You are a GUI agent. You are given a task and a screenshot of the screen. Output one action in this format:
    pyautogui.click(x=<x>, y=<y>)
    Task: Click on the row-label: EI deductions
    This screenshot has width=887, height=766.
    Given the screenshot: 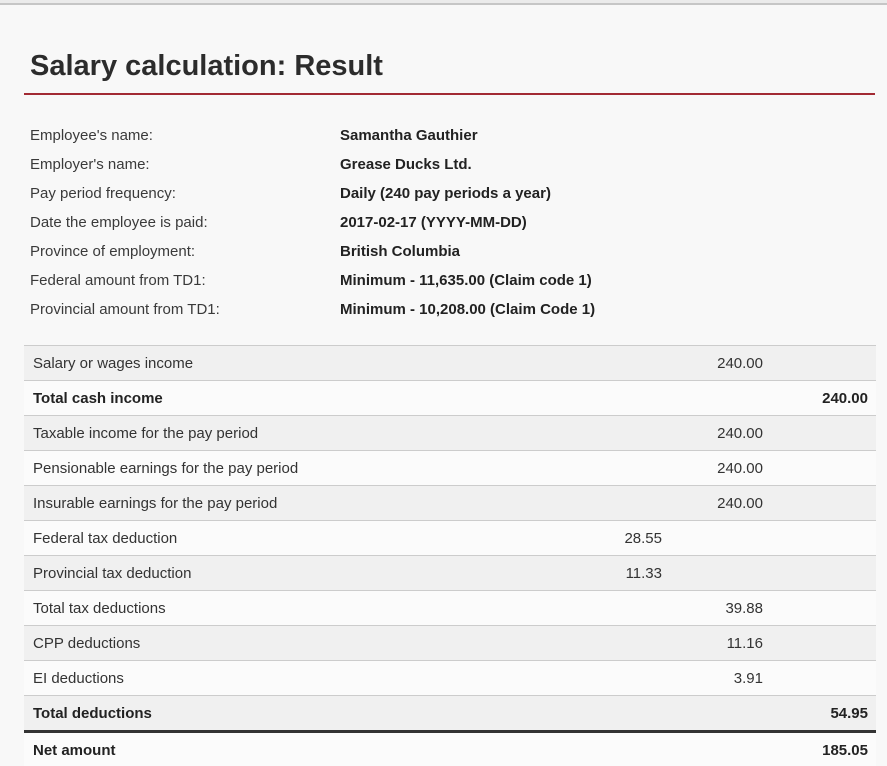 What is the action you would take?
    pyautogui.click(x=78, y=678)
    